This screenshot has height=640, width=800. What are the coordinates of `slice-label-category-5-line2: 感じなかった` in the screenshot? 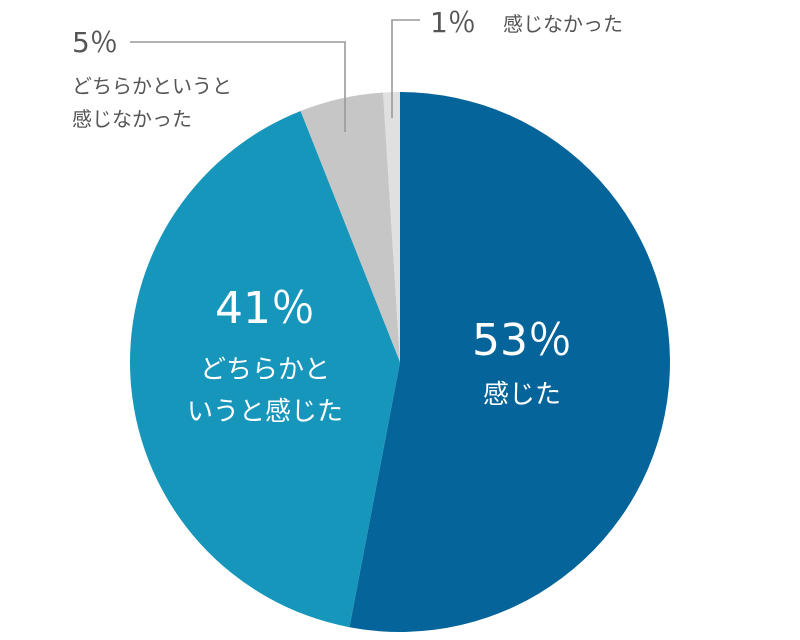 It's located at (132, 119).